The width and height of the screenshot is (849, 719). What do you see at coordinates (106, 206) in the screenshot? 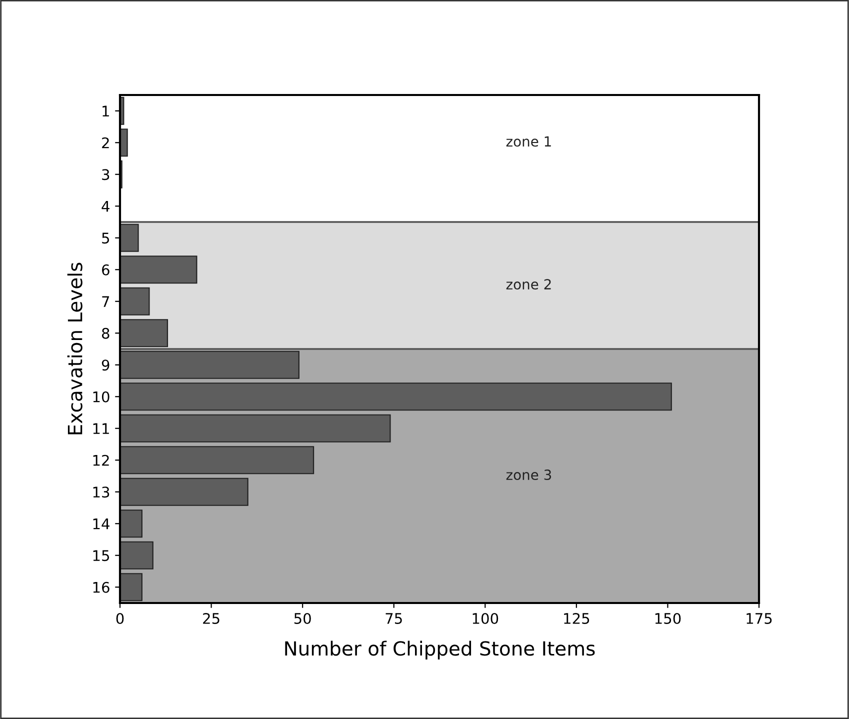
I see `y-tick-label: 4` at bounding box center [106, 206].